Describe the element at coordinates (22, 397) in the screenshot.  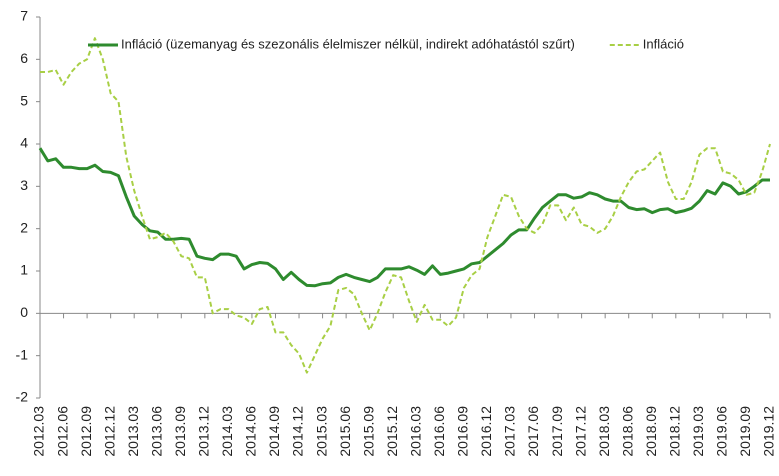
I see `y-tick-label: -2` at that location.